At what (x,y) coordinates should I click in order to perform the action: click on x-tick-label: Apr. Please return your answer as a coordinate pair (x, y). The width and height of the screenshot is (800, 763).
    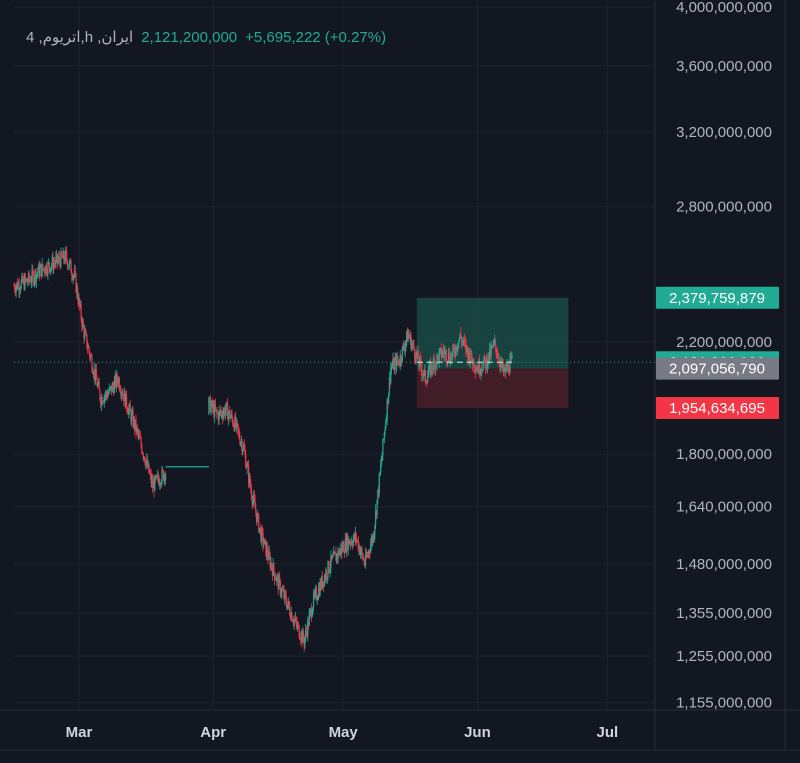
    Looking at the image, I should click on (213, 732).